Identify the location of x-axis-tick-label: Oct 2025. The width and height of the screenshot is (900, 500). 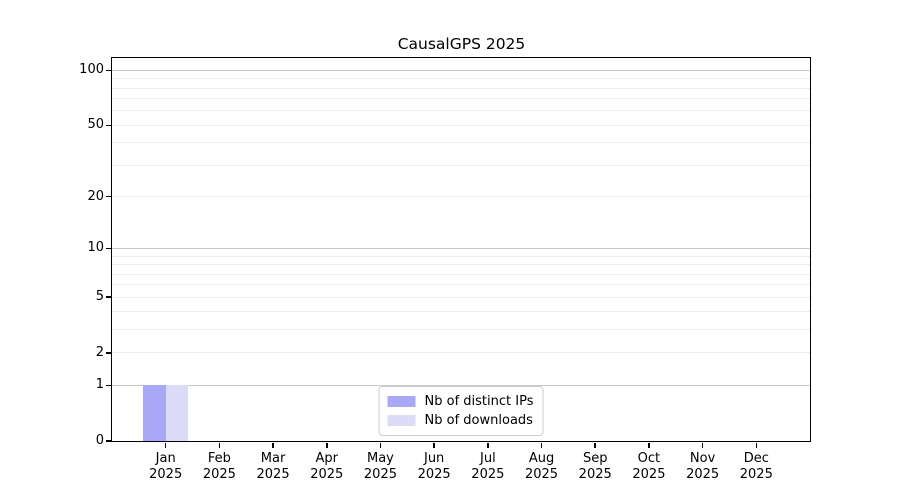
(649, 466).